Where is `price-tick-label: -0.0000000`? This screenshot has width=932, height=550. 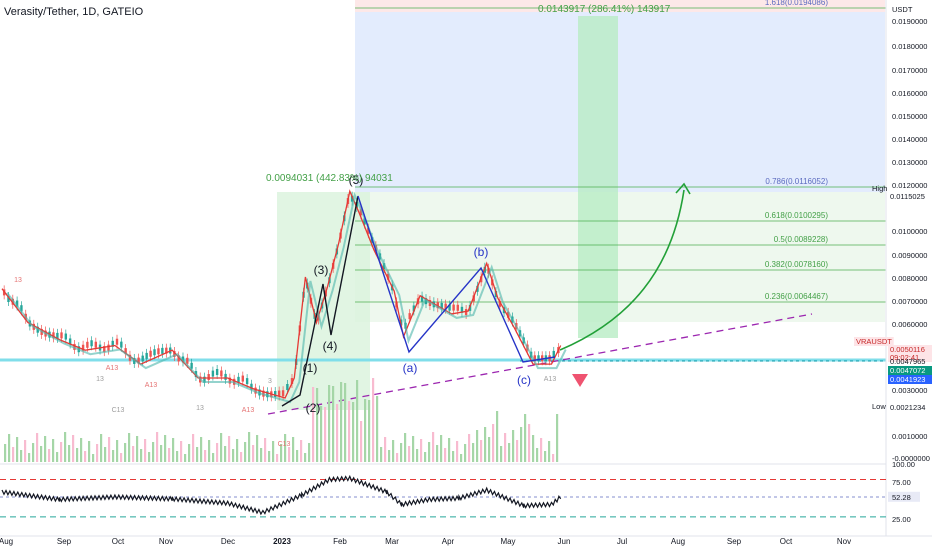
price-tick-label: -0.0000000 is located at coordinates (911, 458).